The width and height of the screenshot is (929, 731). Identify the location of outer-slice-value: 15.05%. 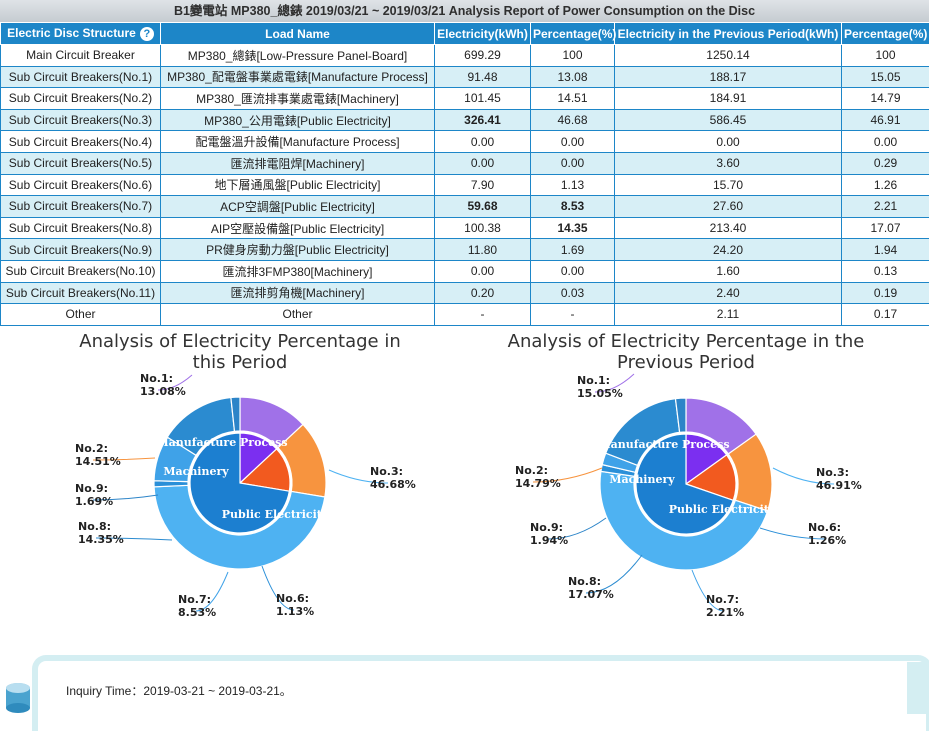
(600, 393).